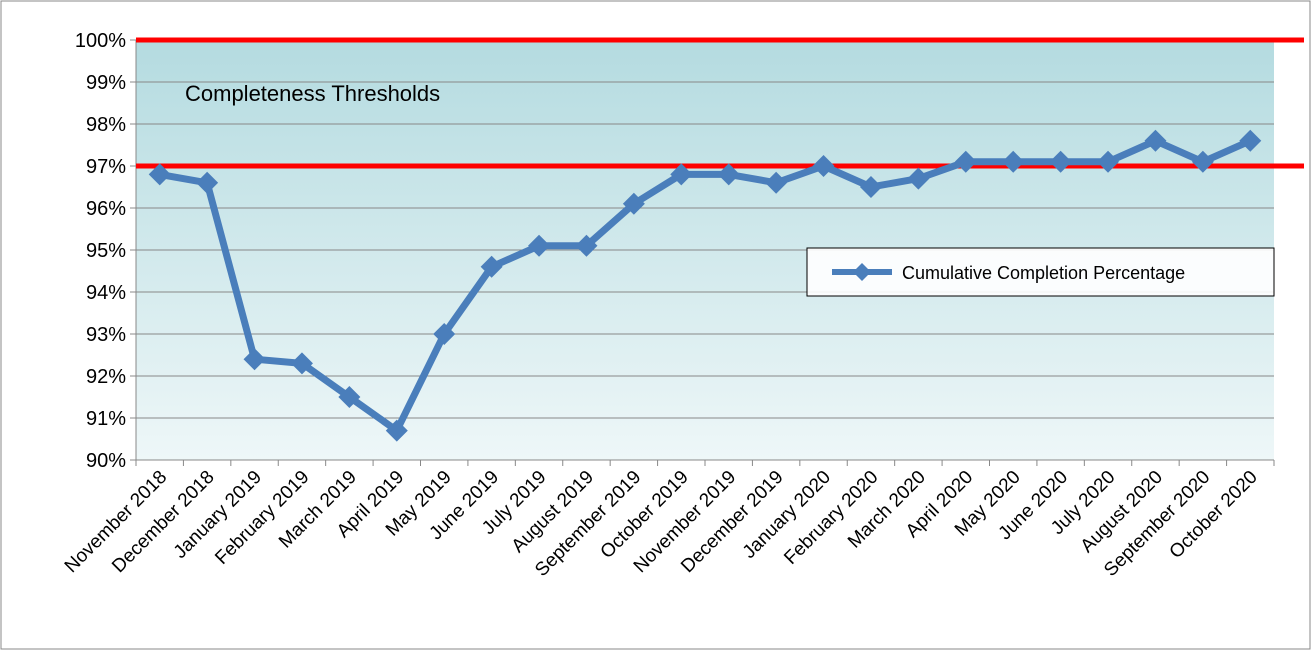 This screenshot has width=1311, height=655. I want to click on legend-marker, so click(862, 272).